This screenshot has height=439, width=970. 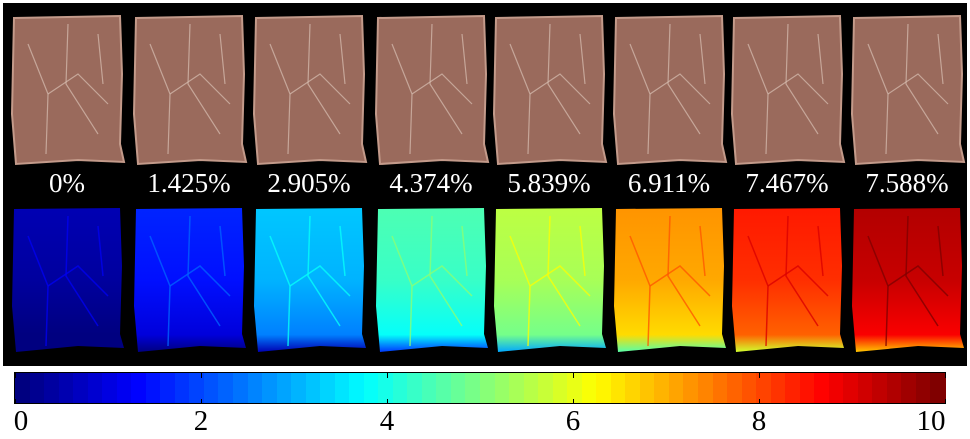 I want to click on colorbar-tick-label: 8, so click(x=759, y=421).